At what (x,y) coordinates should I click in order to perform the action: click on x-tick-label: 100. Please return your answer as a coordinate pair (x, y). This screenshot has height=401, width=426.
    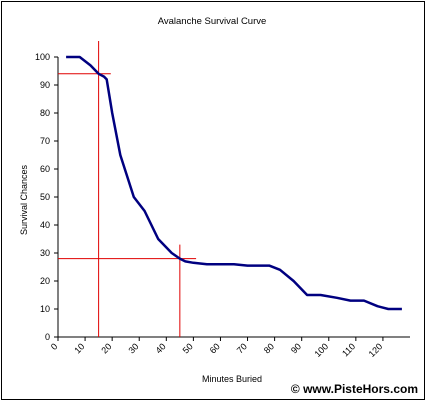
    Looking at the image, I should click on (321, 350).